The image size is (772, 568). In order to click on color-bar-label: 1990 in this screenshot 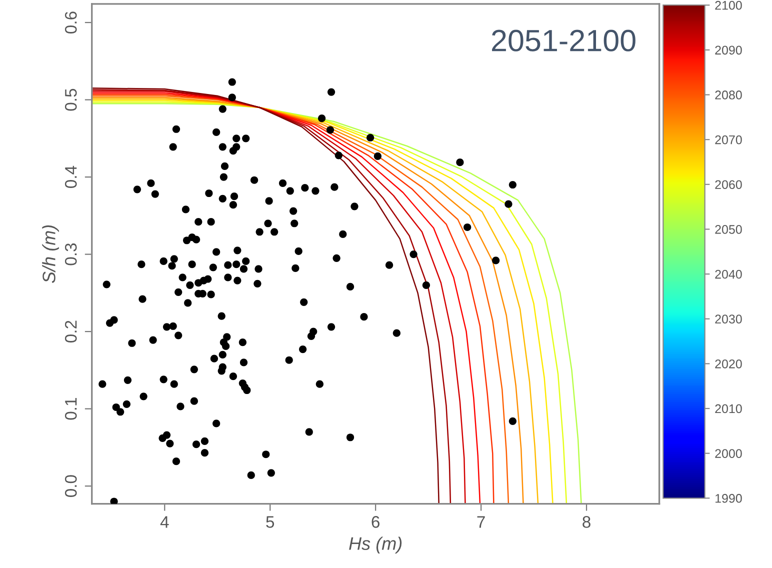, I will do `click(729, 498)`.